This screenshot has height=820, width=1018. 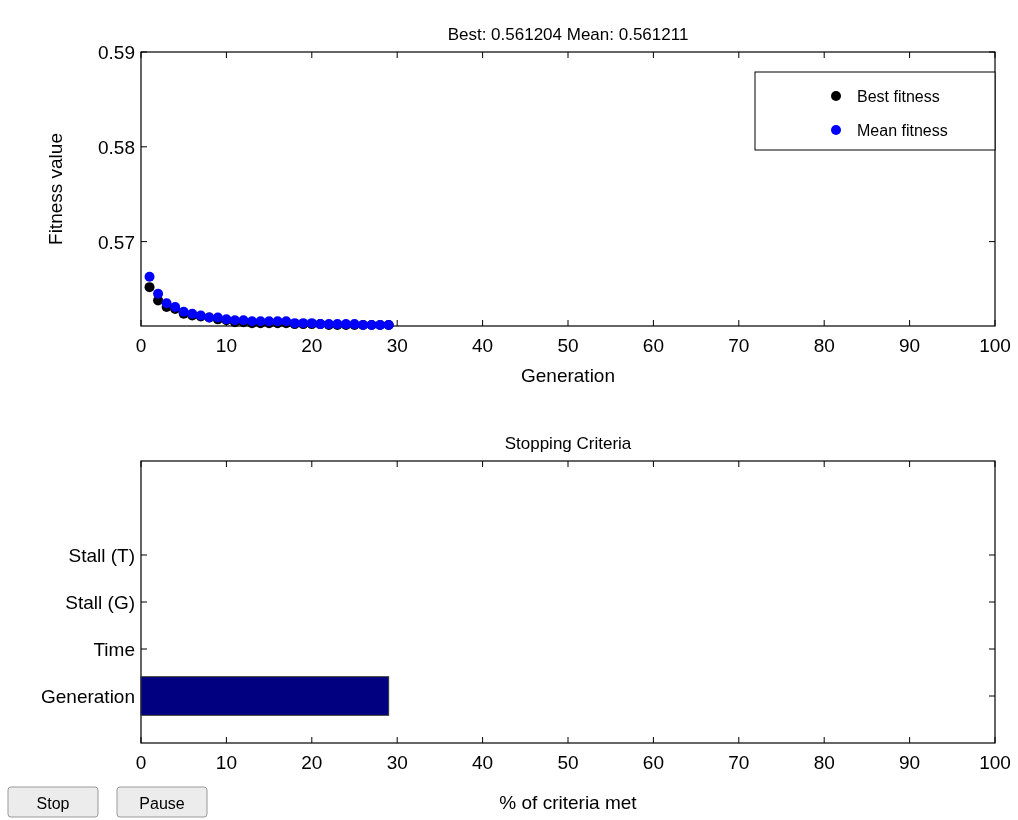 I want to click on chart-title: Stopping Criteria, so click(x=568, y=443).